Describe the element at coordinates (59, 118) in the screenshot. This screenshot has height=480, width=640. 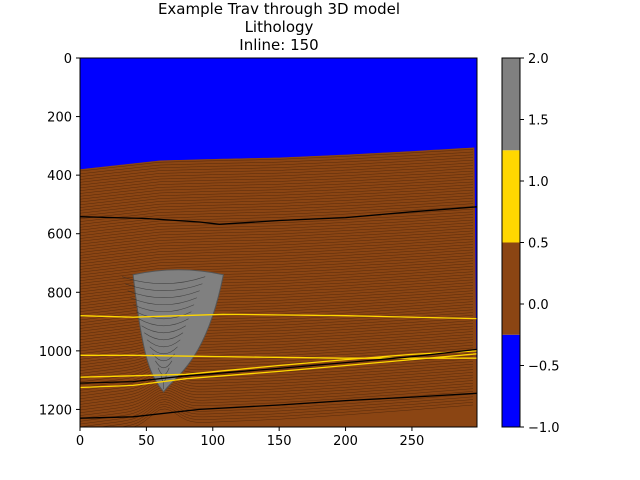
I see `y-tick-label: 200` at that location.